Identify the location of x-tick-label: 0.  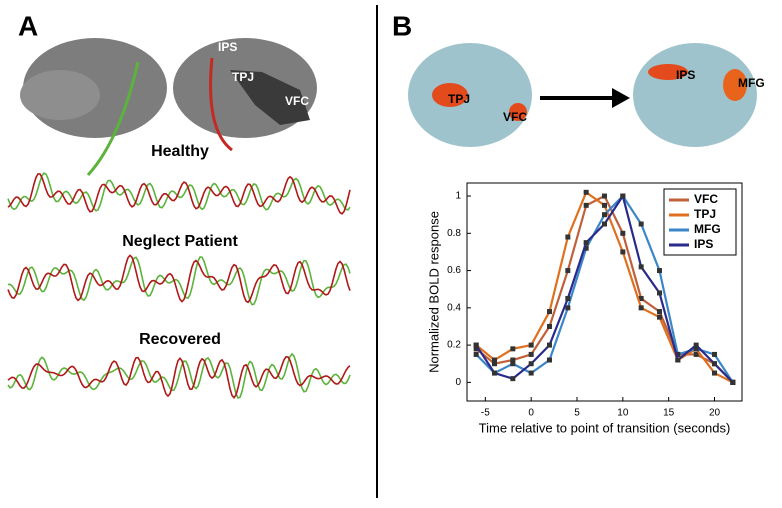
(531, 413).